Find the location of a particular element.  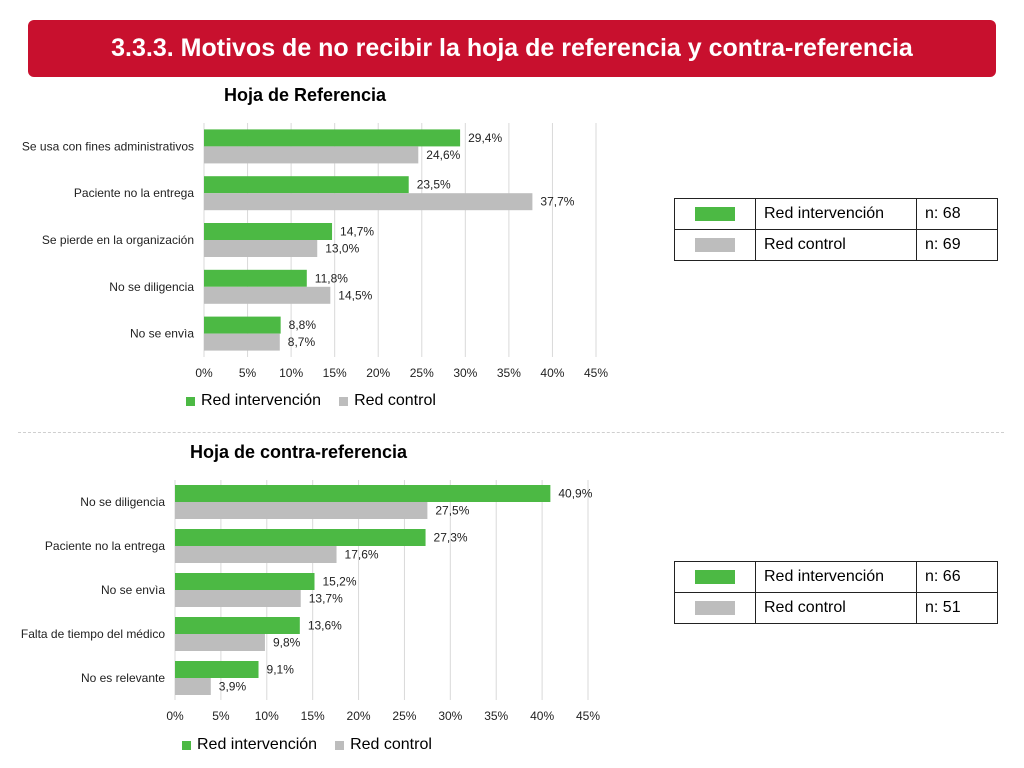

chart-title-contra-referencia: Hoja de contra-referencia is located at coordinates (299, 452).